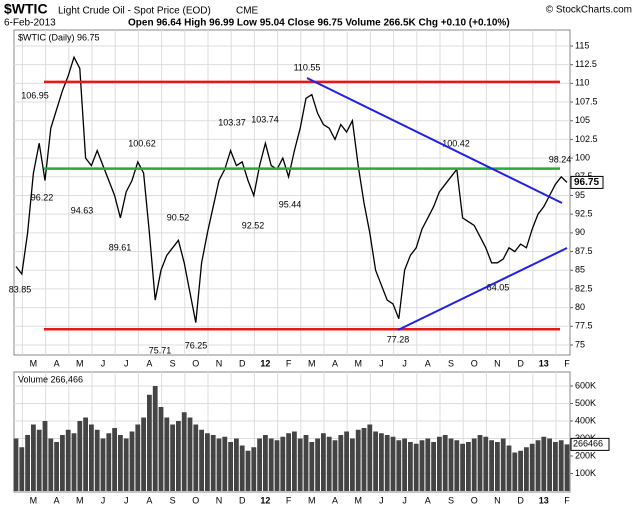 The width and height of the screenshot is (640, 507). Describe the element at coordinates (580, 307) in the screenshot. I see `y-tick-label: 80` at that location.